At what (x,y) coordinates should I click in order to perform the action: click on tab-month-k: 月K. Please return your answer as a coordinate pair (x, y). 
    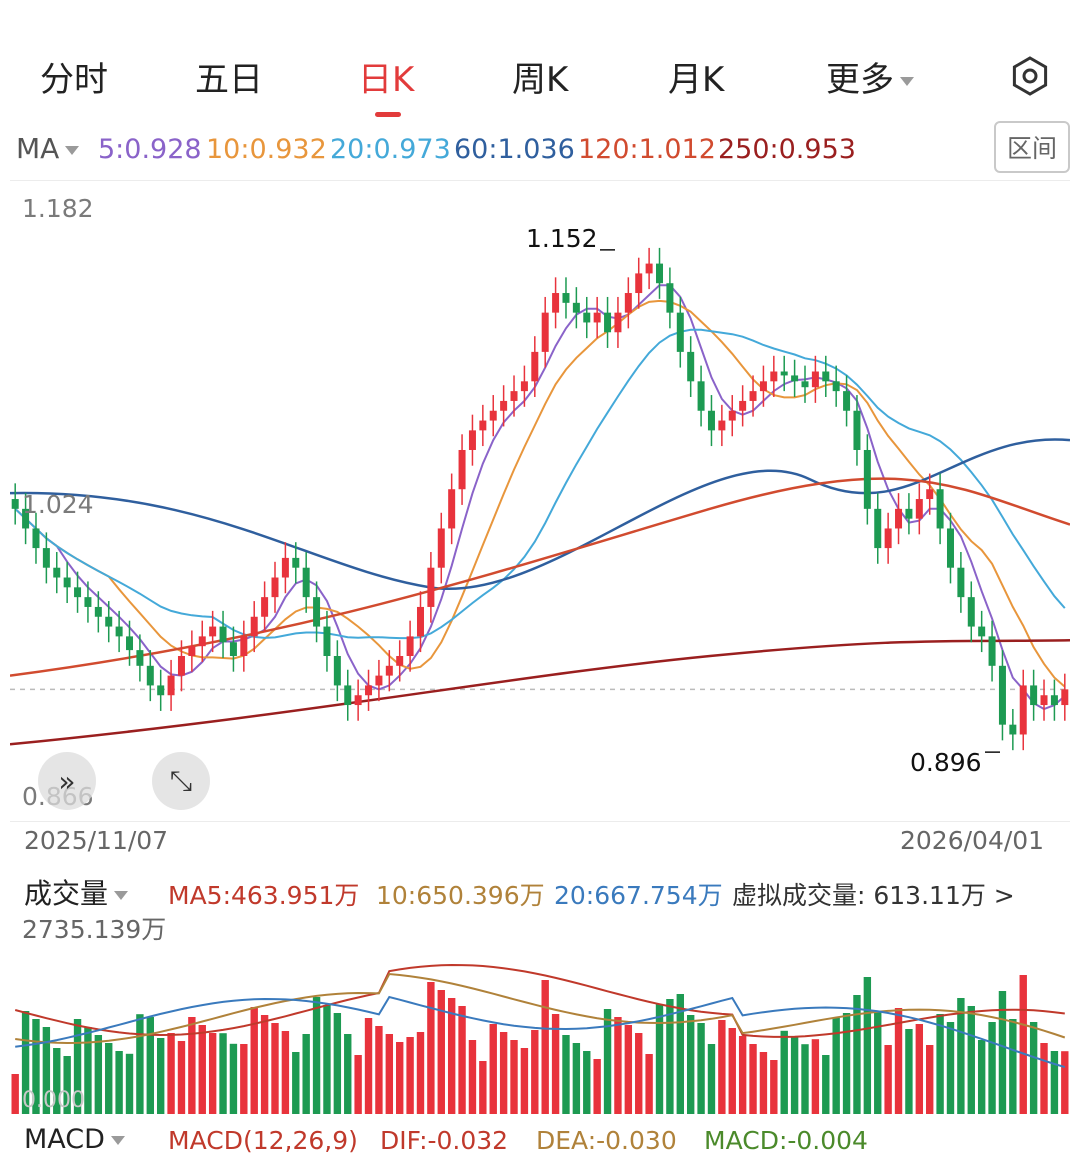
    Looking at the image, I should click on (696, 80).